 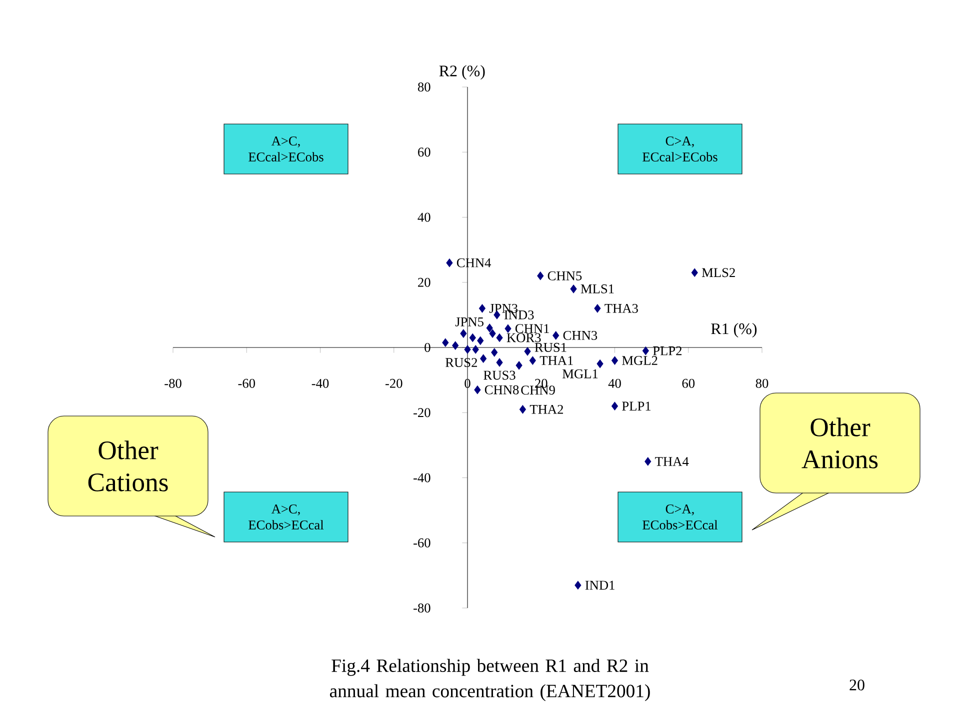 What do you see at coordinates (393, 383) in the screenshot?
I see `x-tick-label: -20` at bounding box center [393, 383].